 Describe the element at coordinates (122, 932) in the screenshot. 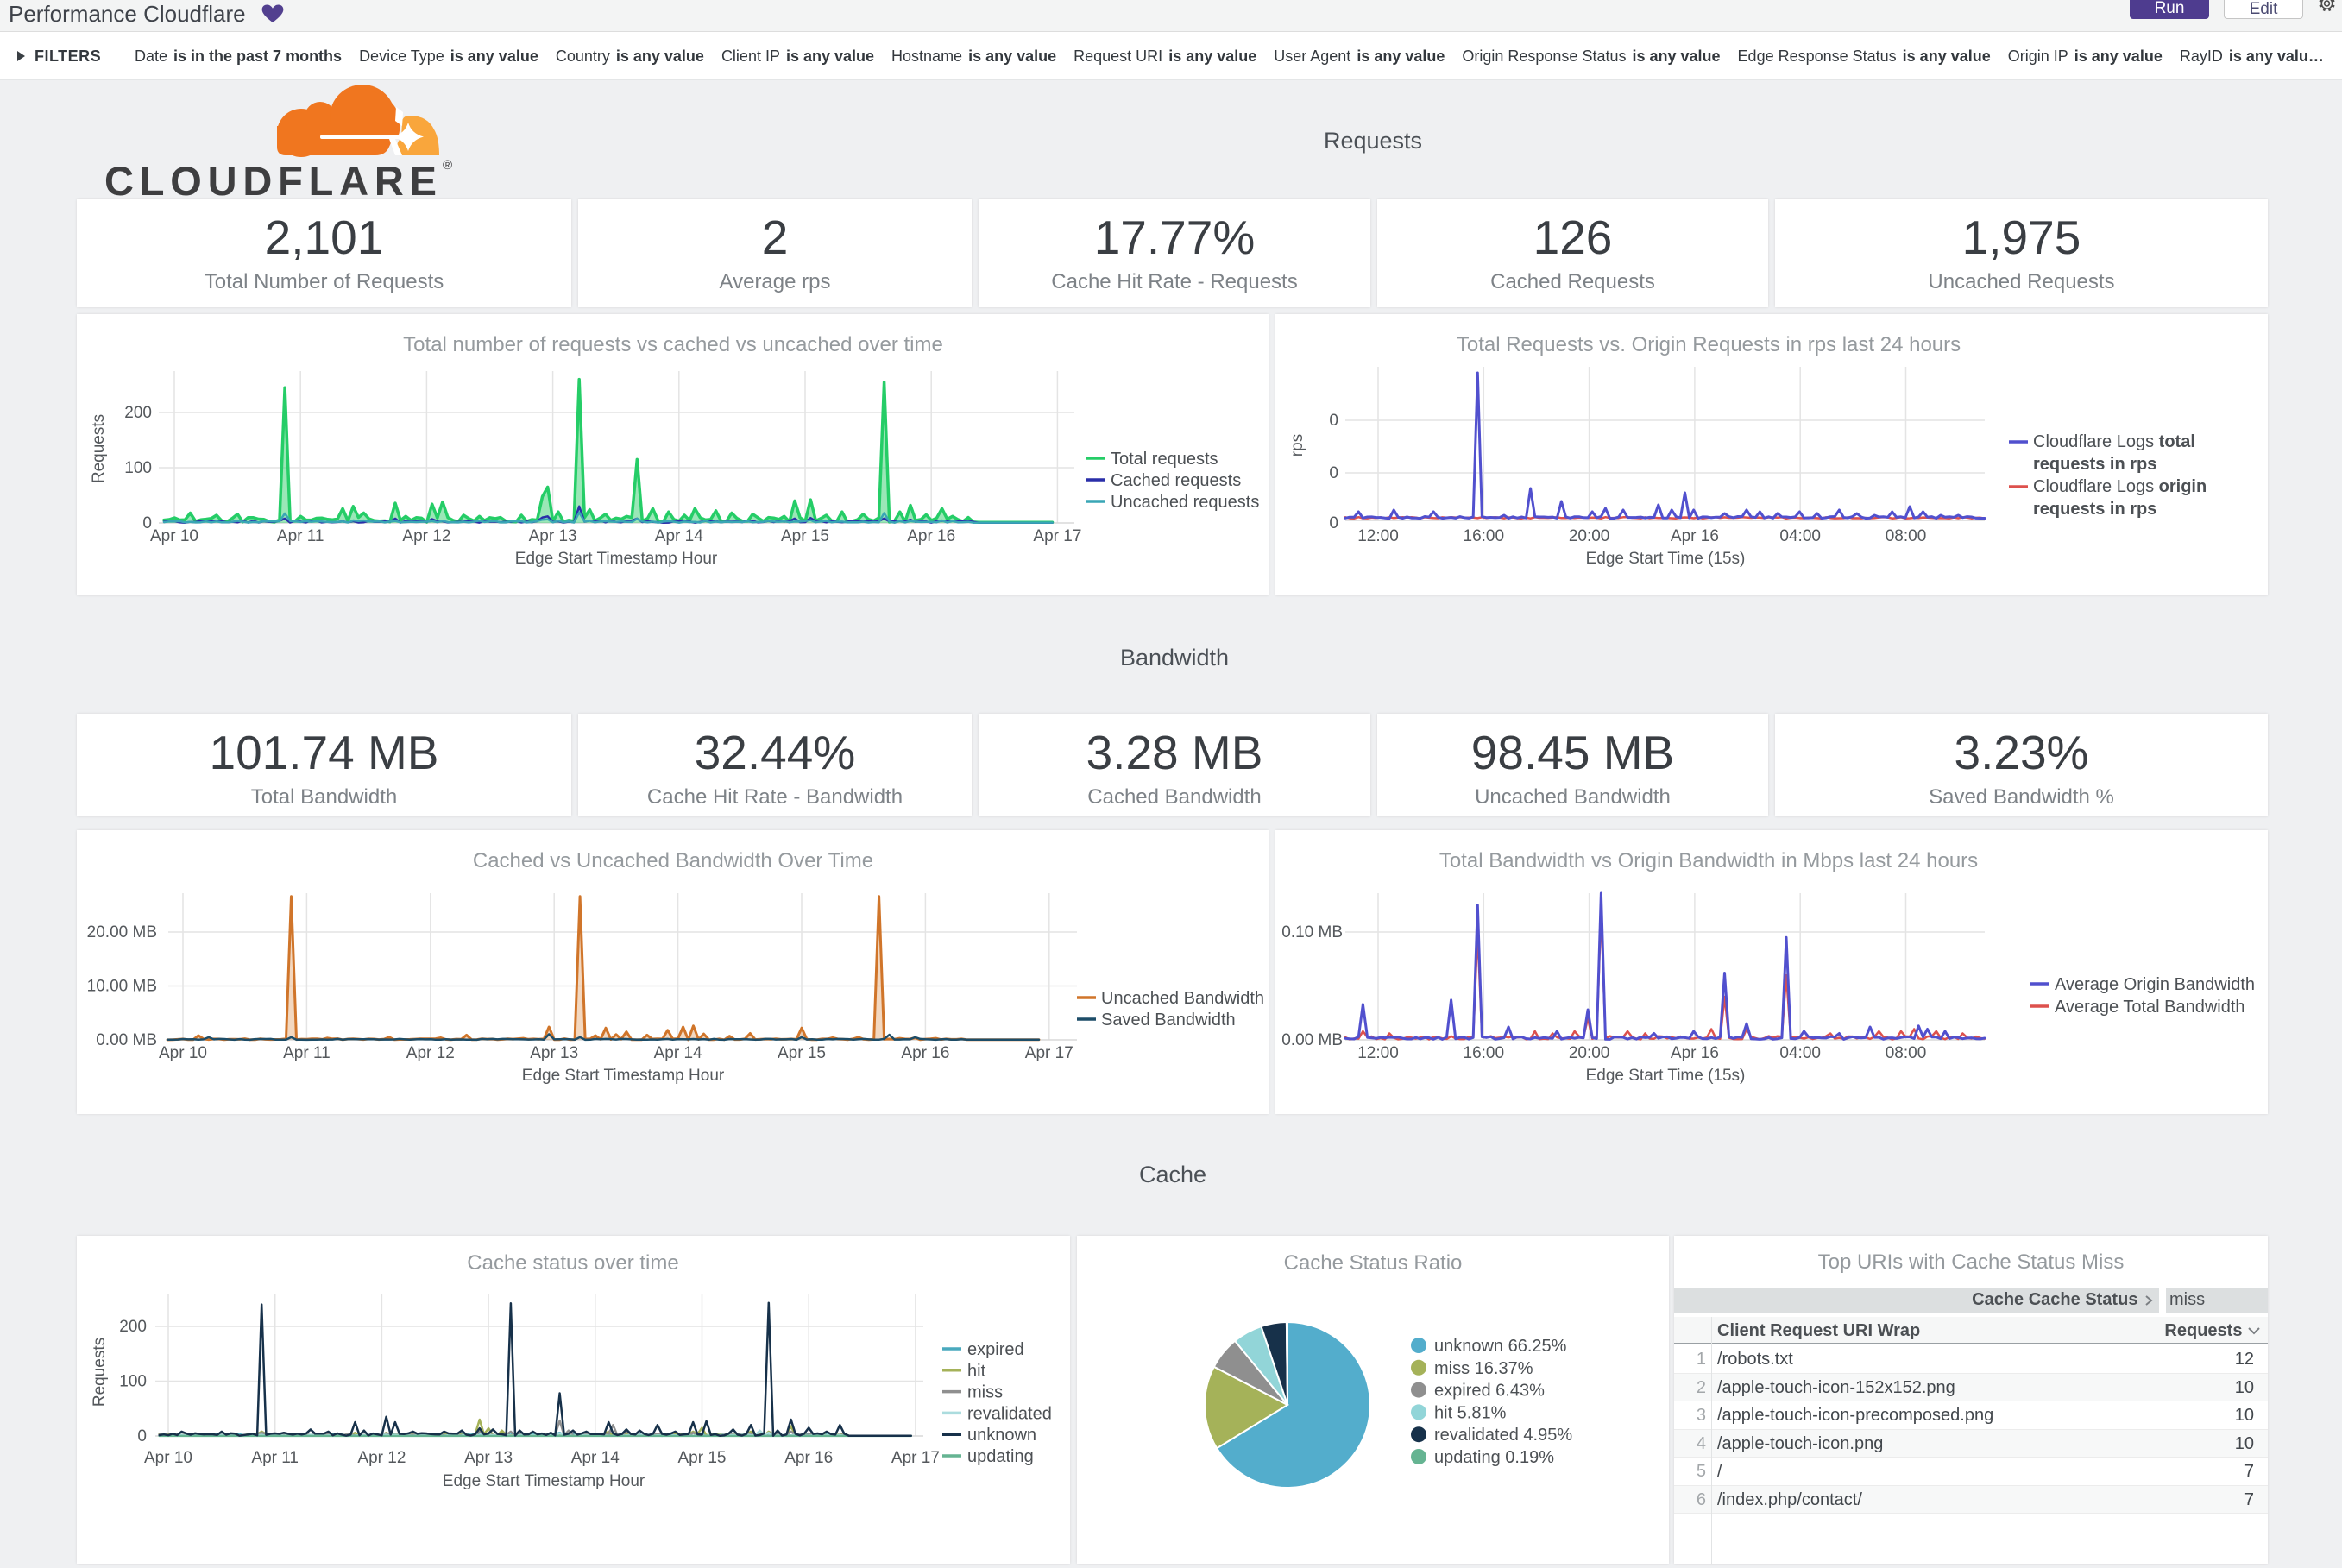

I see `svg-text: 20.00 MB` at that location.